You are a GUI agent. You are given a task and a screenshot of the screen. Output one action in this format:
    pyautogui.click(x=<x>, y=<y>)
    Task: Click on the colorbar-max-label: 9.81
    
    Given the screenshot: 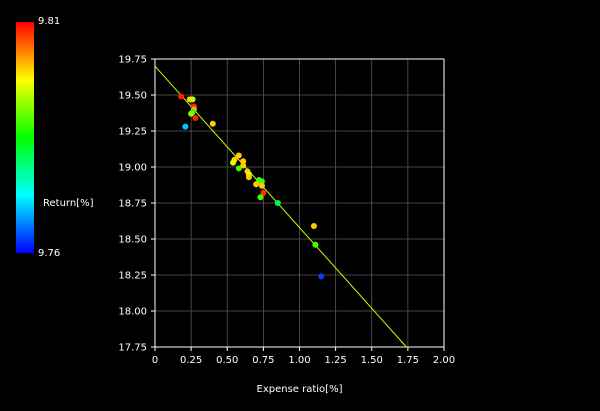 What is the action you would take?
    pyautogui.click(x=49, y=21)
    